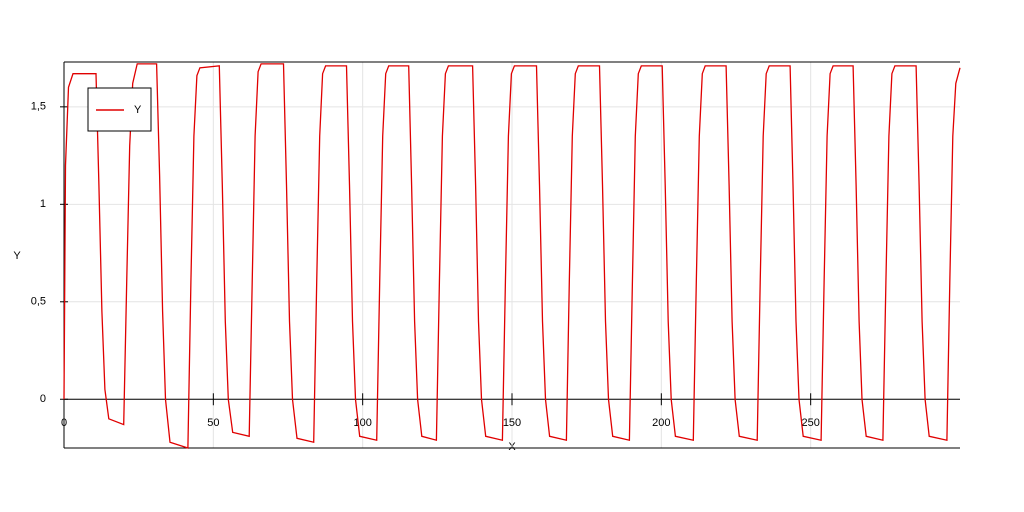  Describe the element at coordinates (138, 110) in the screenshot. I see `legend-label: Y` at that location.